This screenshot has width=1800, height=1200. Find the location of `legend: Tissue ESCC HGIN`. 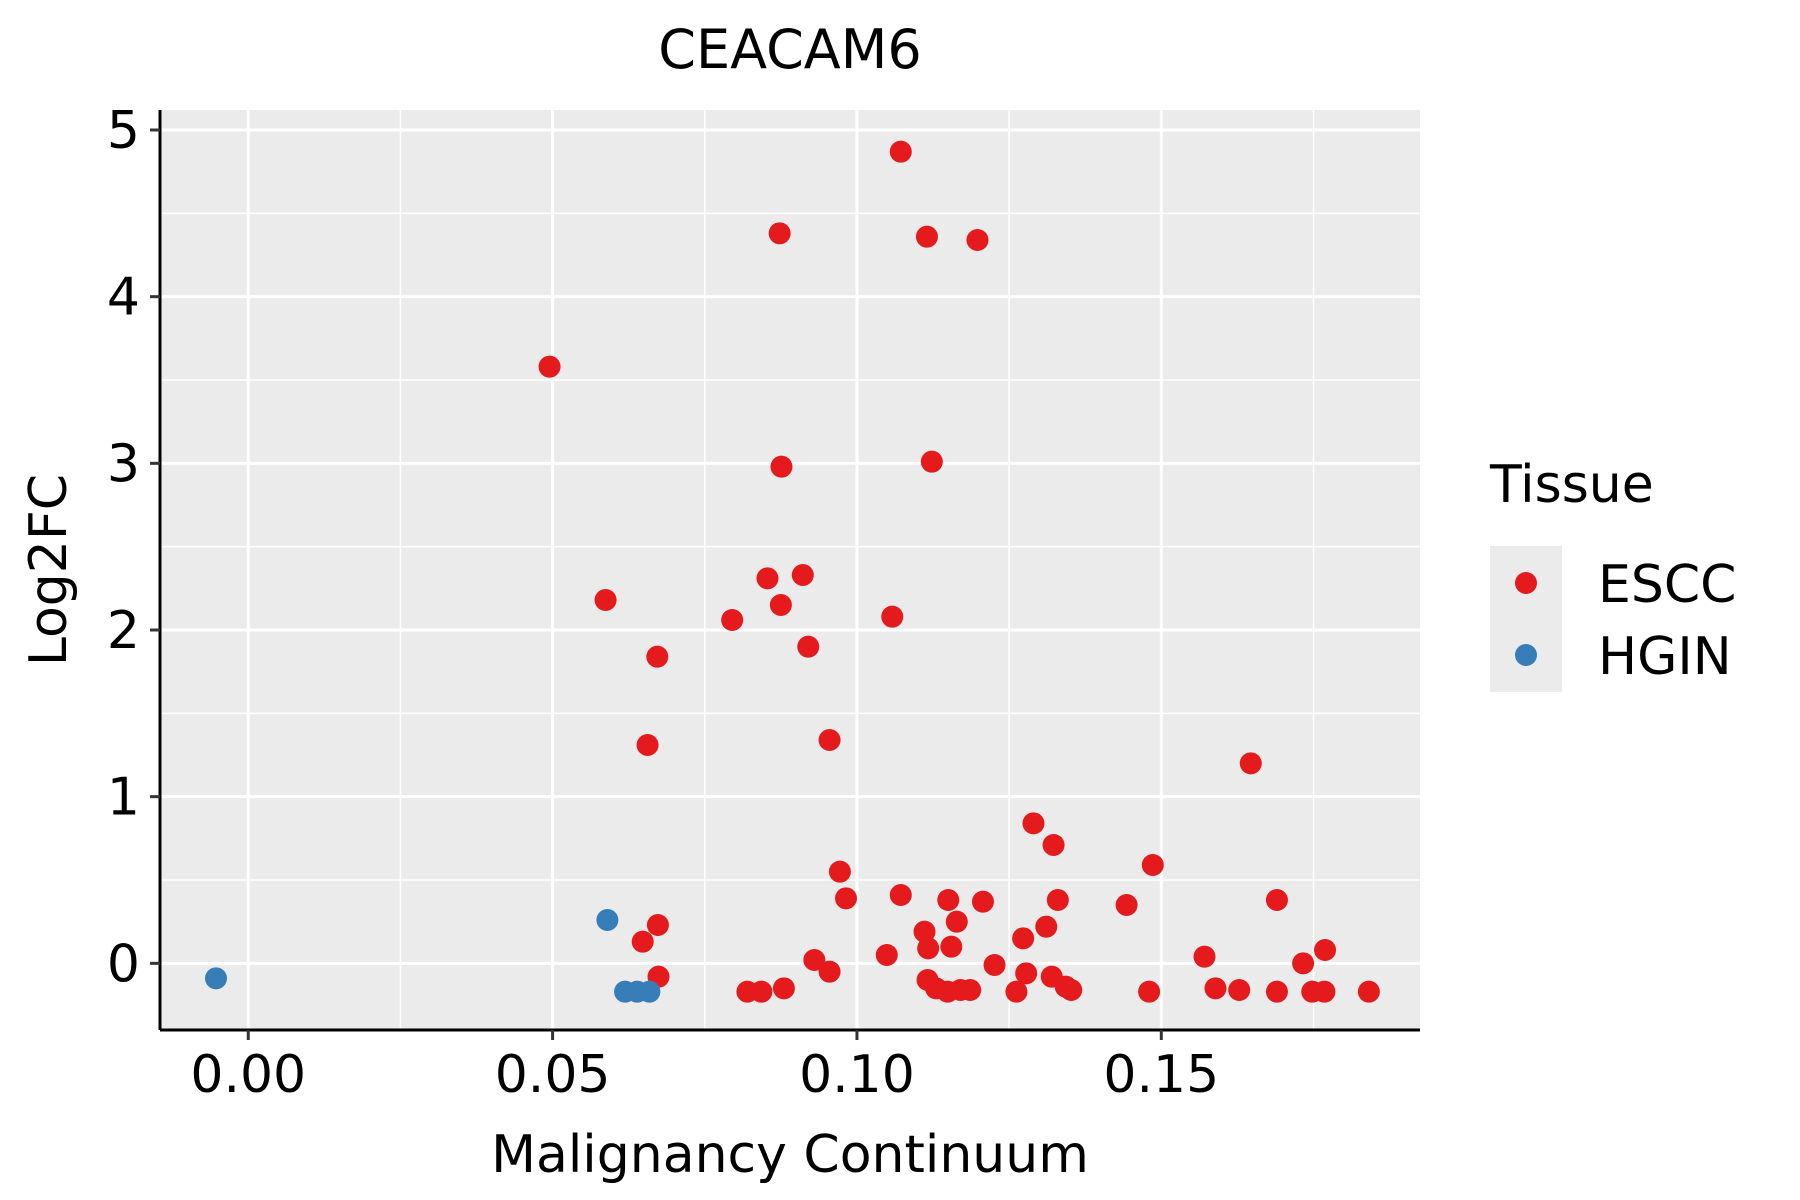

legend: Tissue ESCC HGIN is located at coordinates (1612, 573).